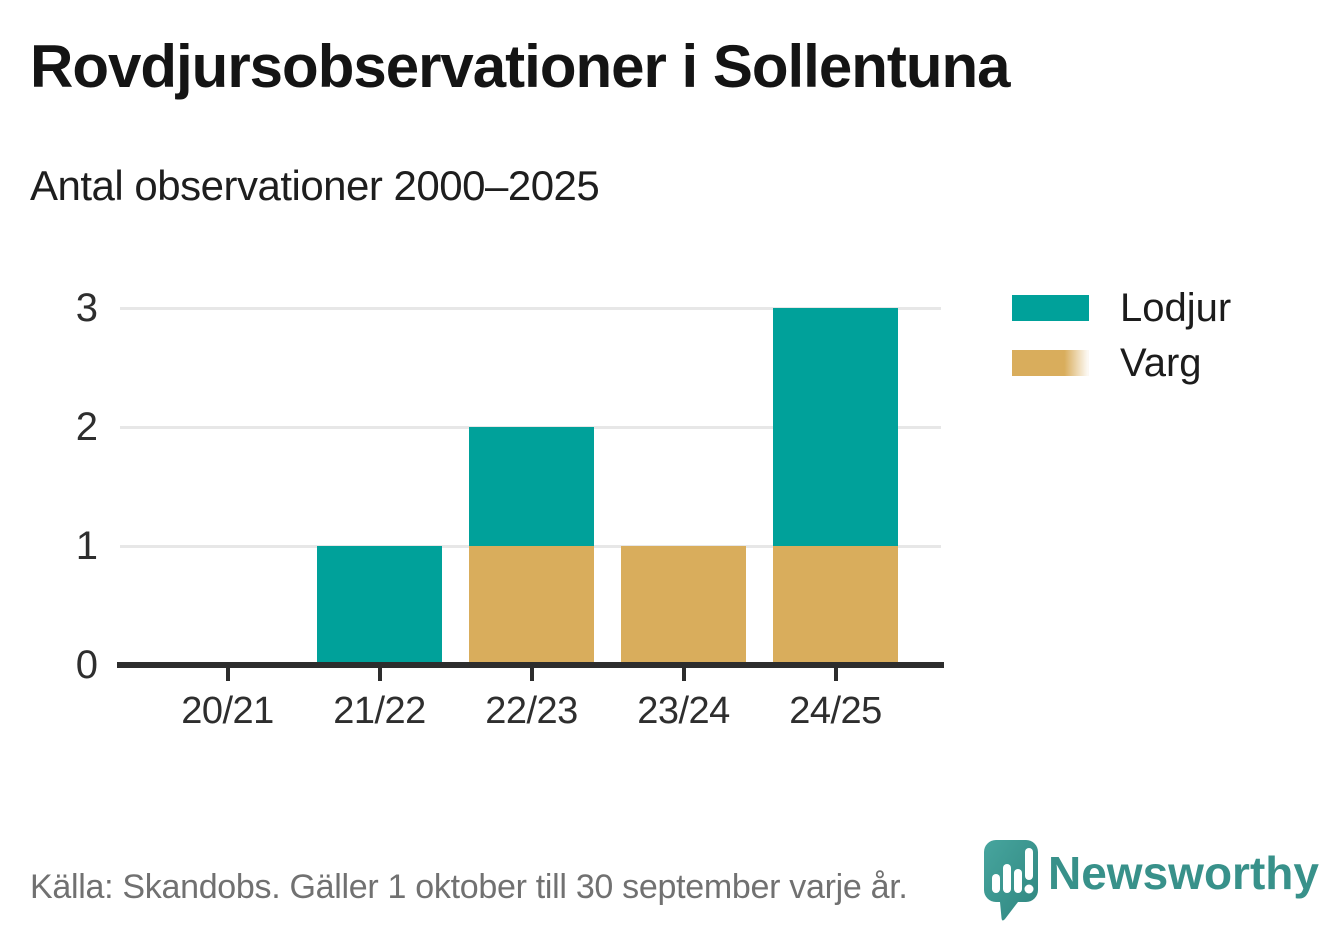  I want to click on brand-name: Newsworthy, so click(1183, 873).